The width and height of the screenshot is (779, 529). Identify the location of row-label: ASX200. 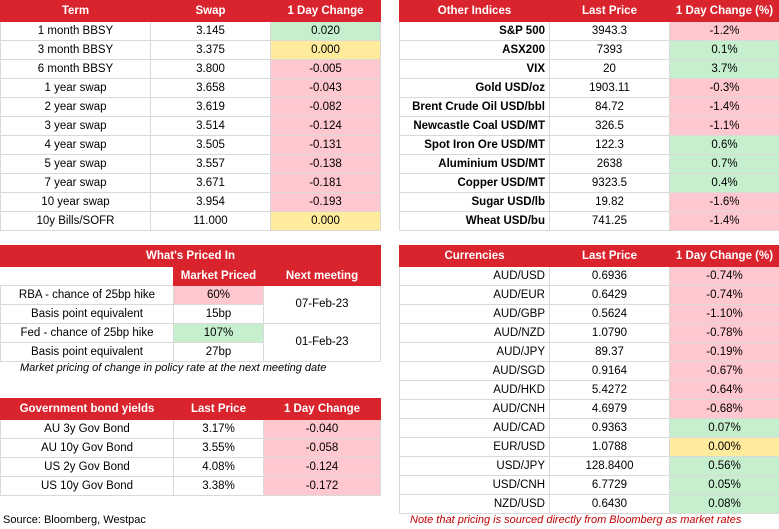
(474, 50).